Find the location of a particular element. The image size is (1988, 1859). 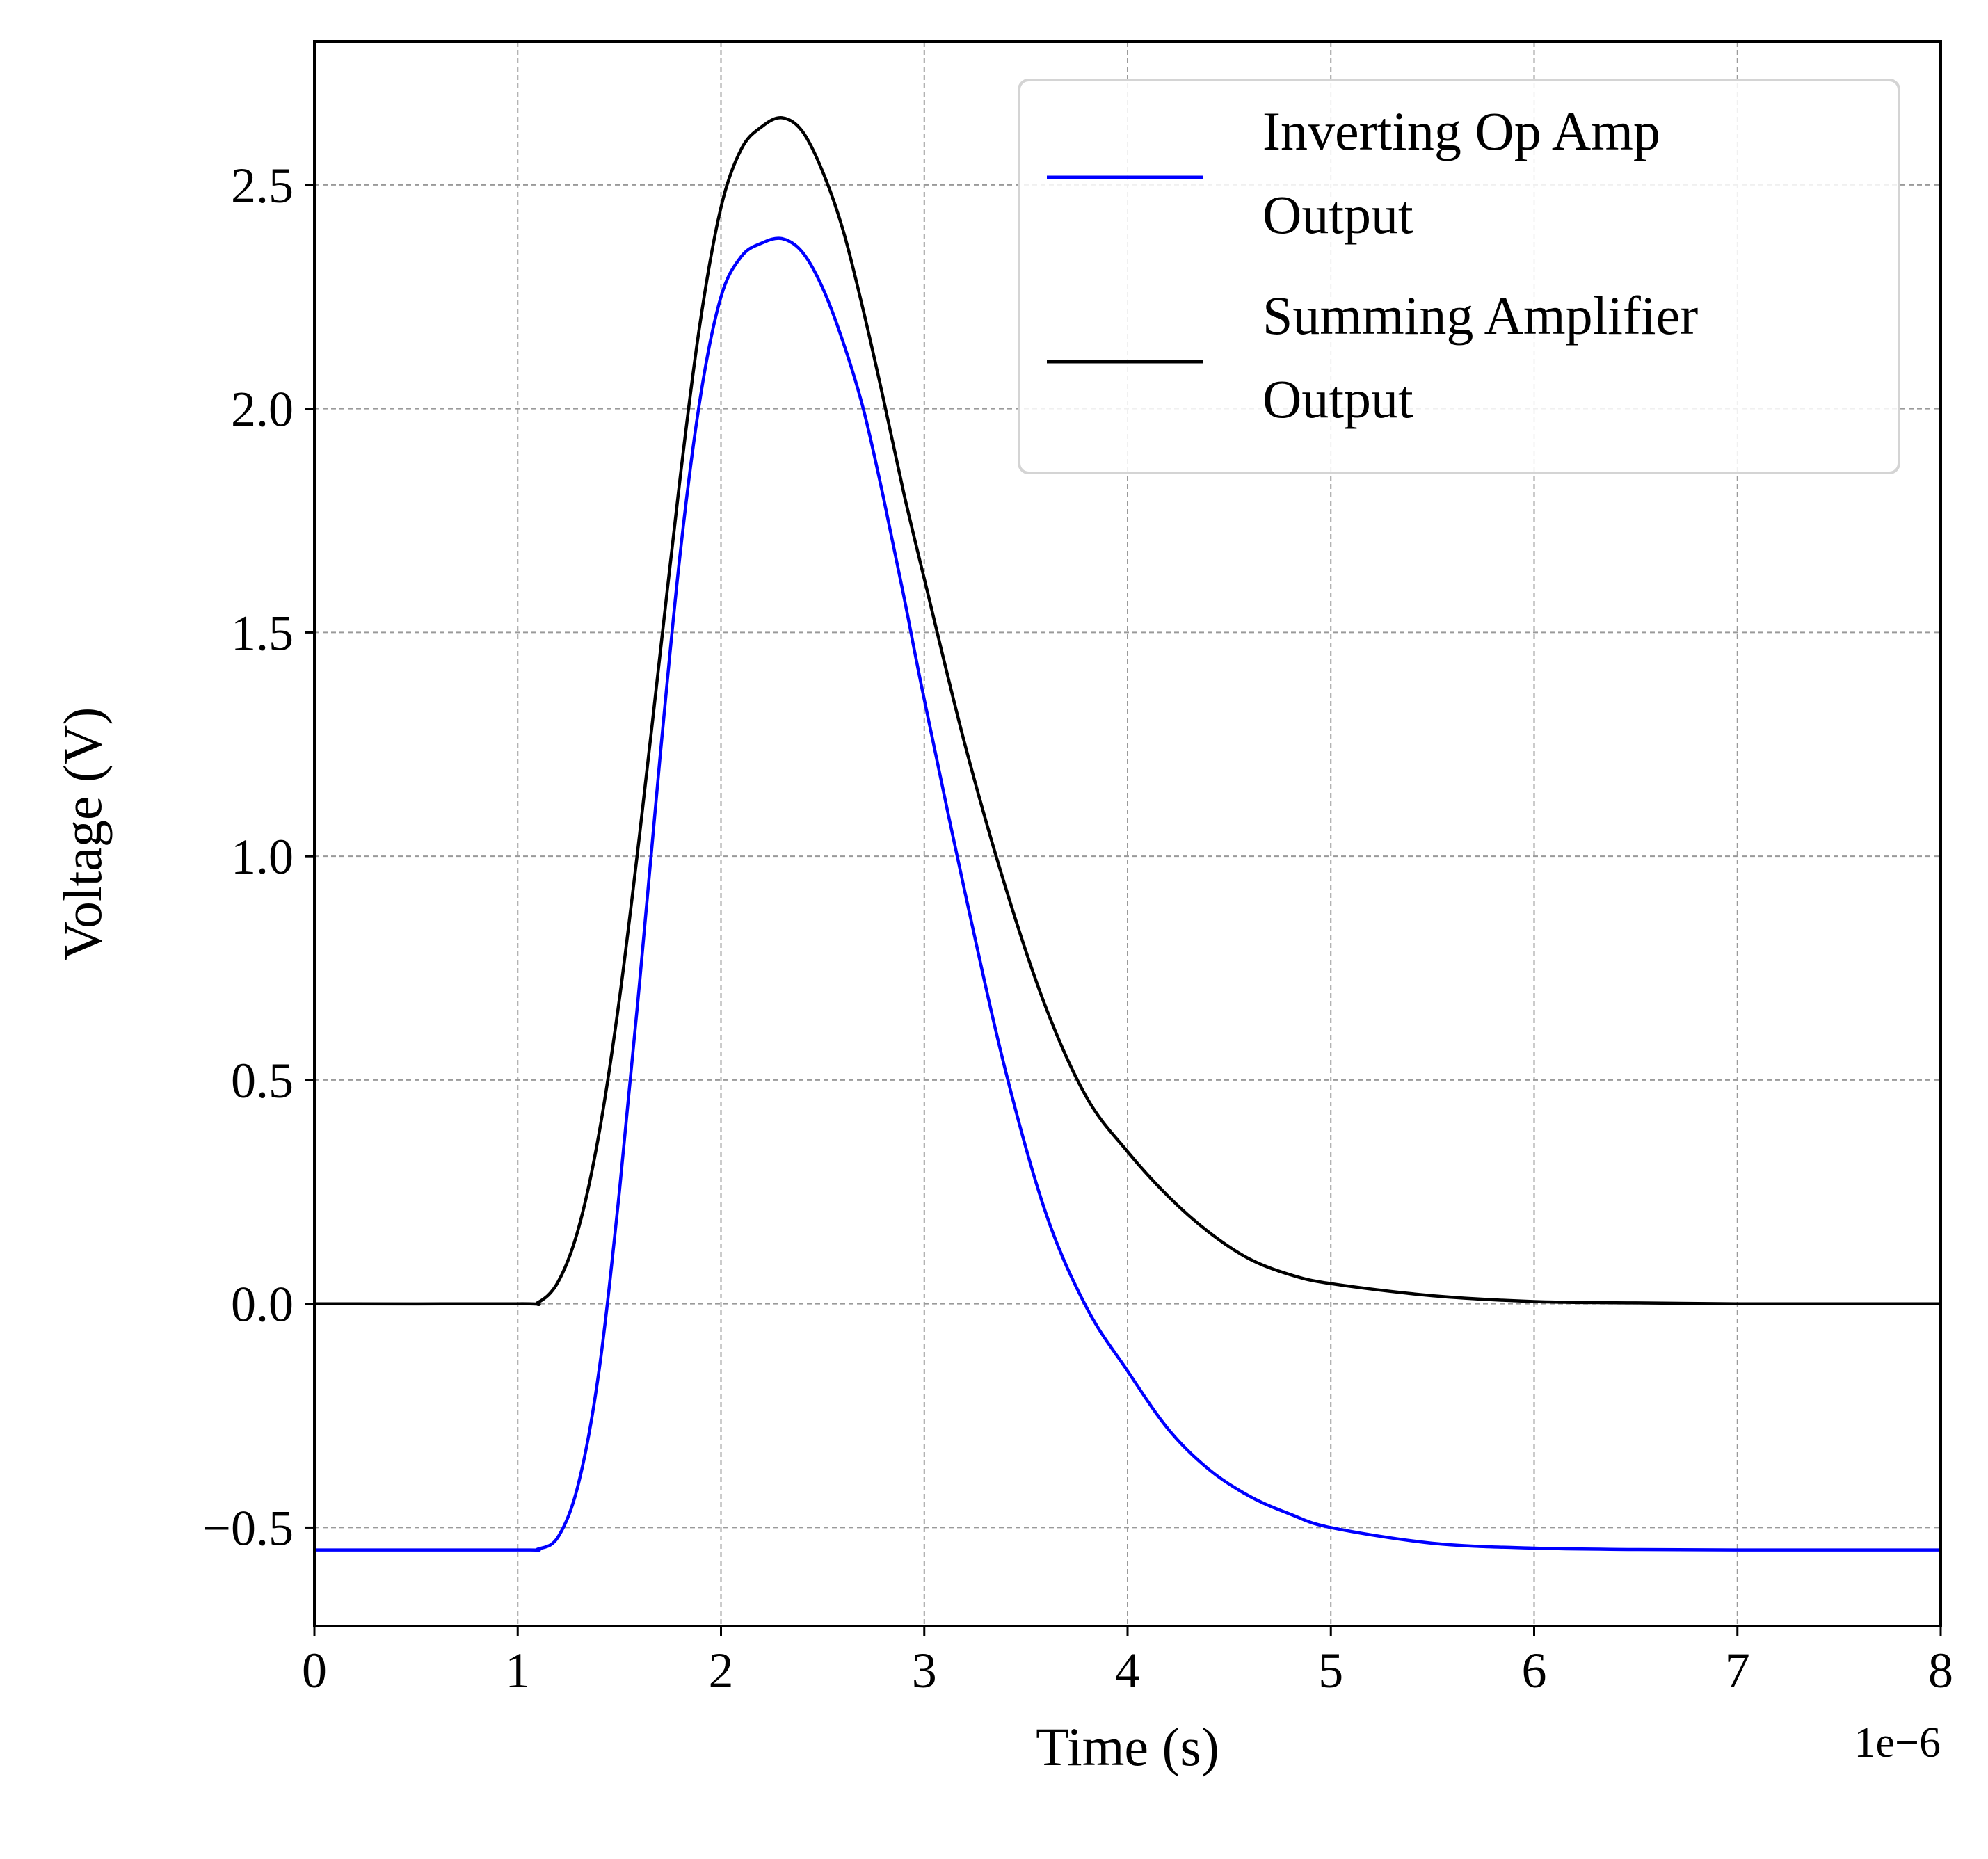

y-tick-label: 0.5 is located at coordinates (262, 1081).